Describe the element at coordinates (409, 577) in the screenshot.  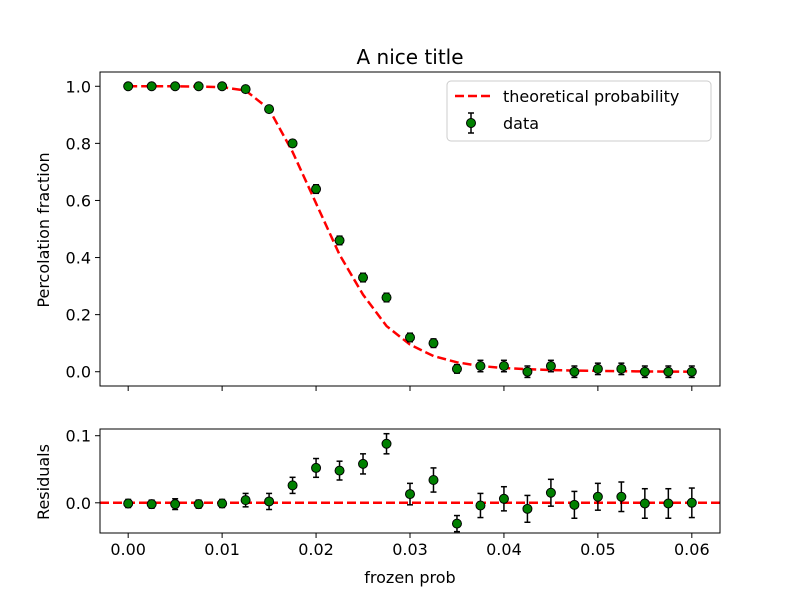
I see `x-axis-label: frozen prob` at that location.